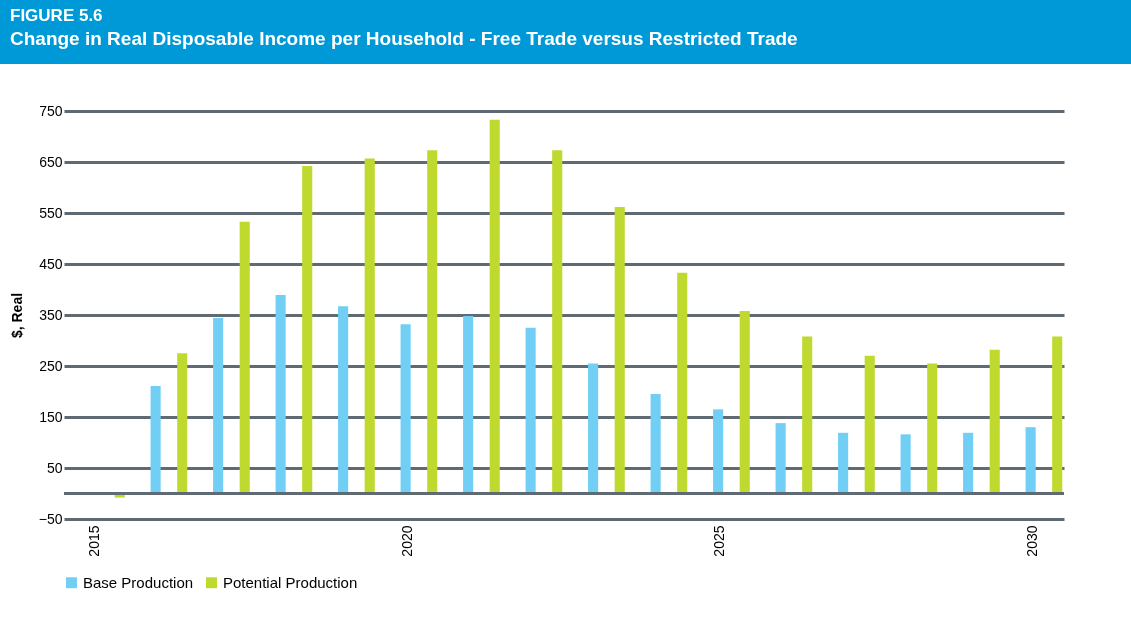 Image resolution: width=1131 pixels, height=640 pixels. What do you see at coordinates (50, 518) in the screenshot?
I see `y-tick-label: −50` at bounding box center [50, 518].